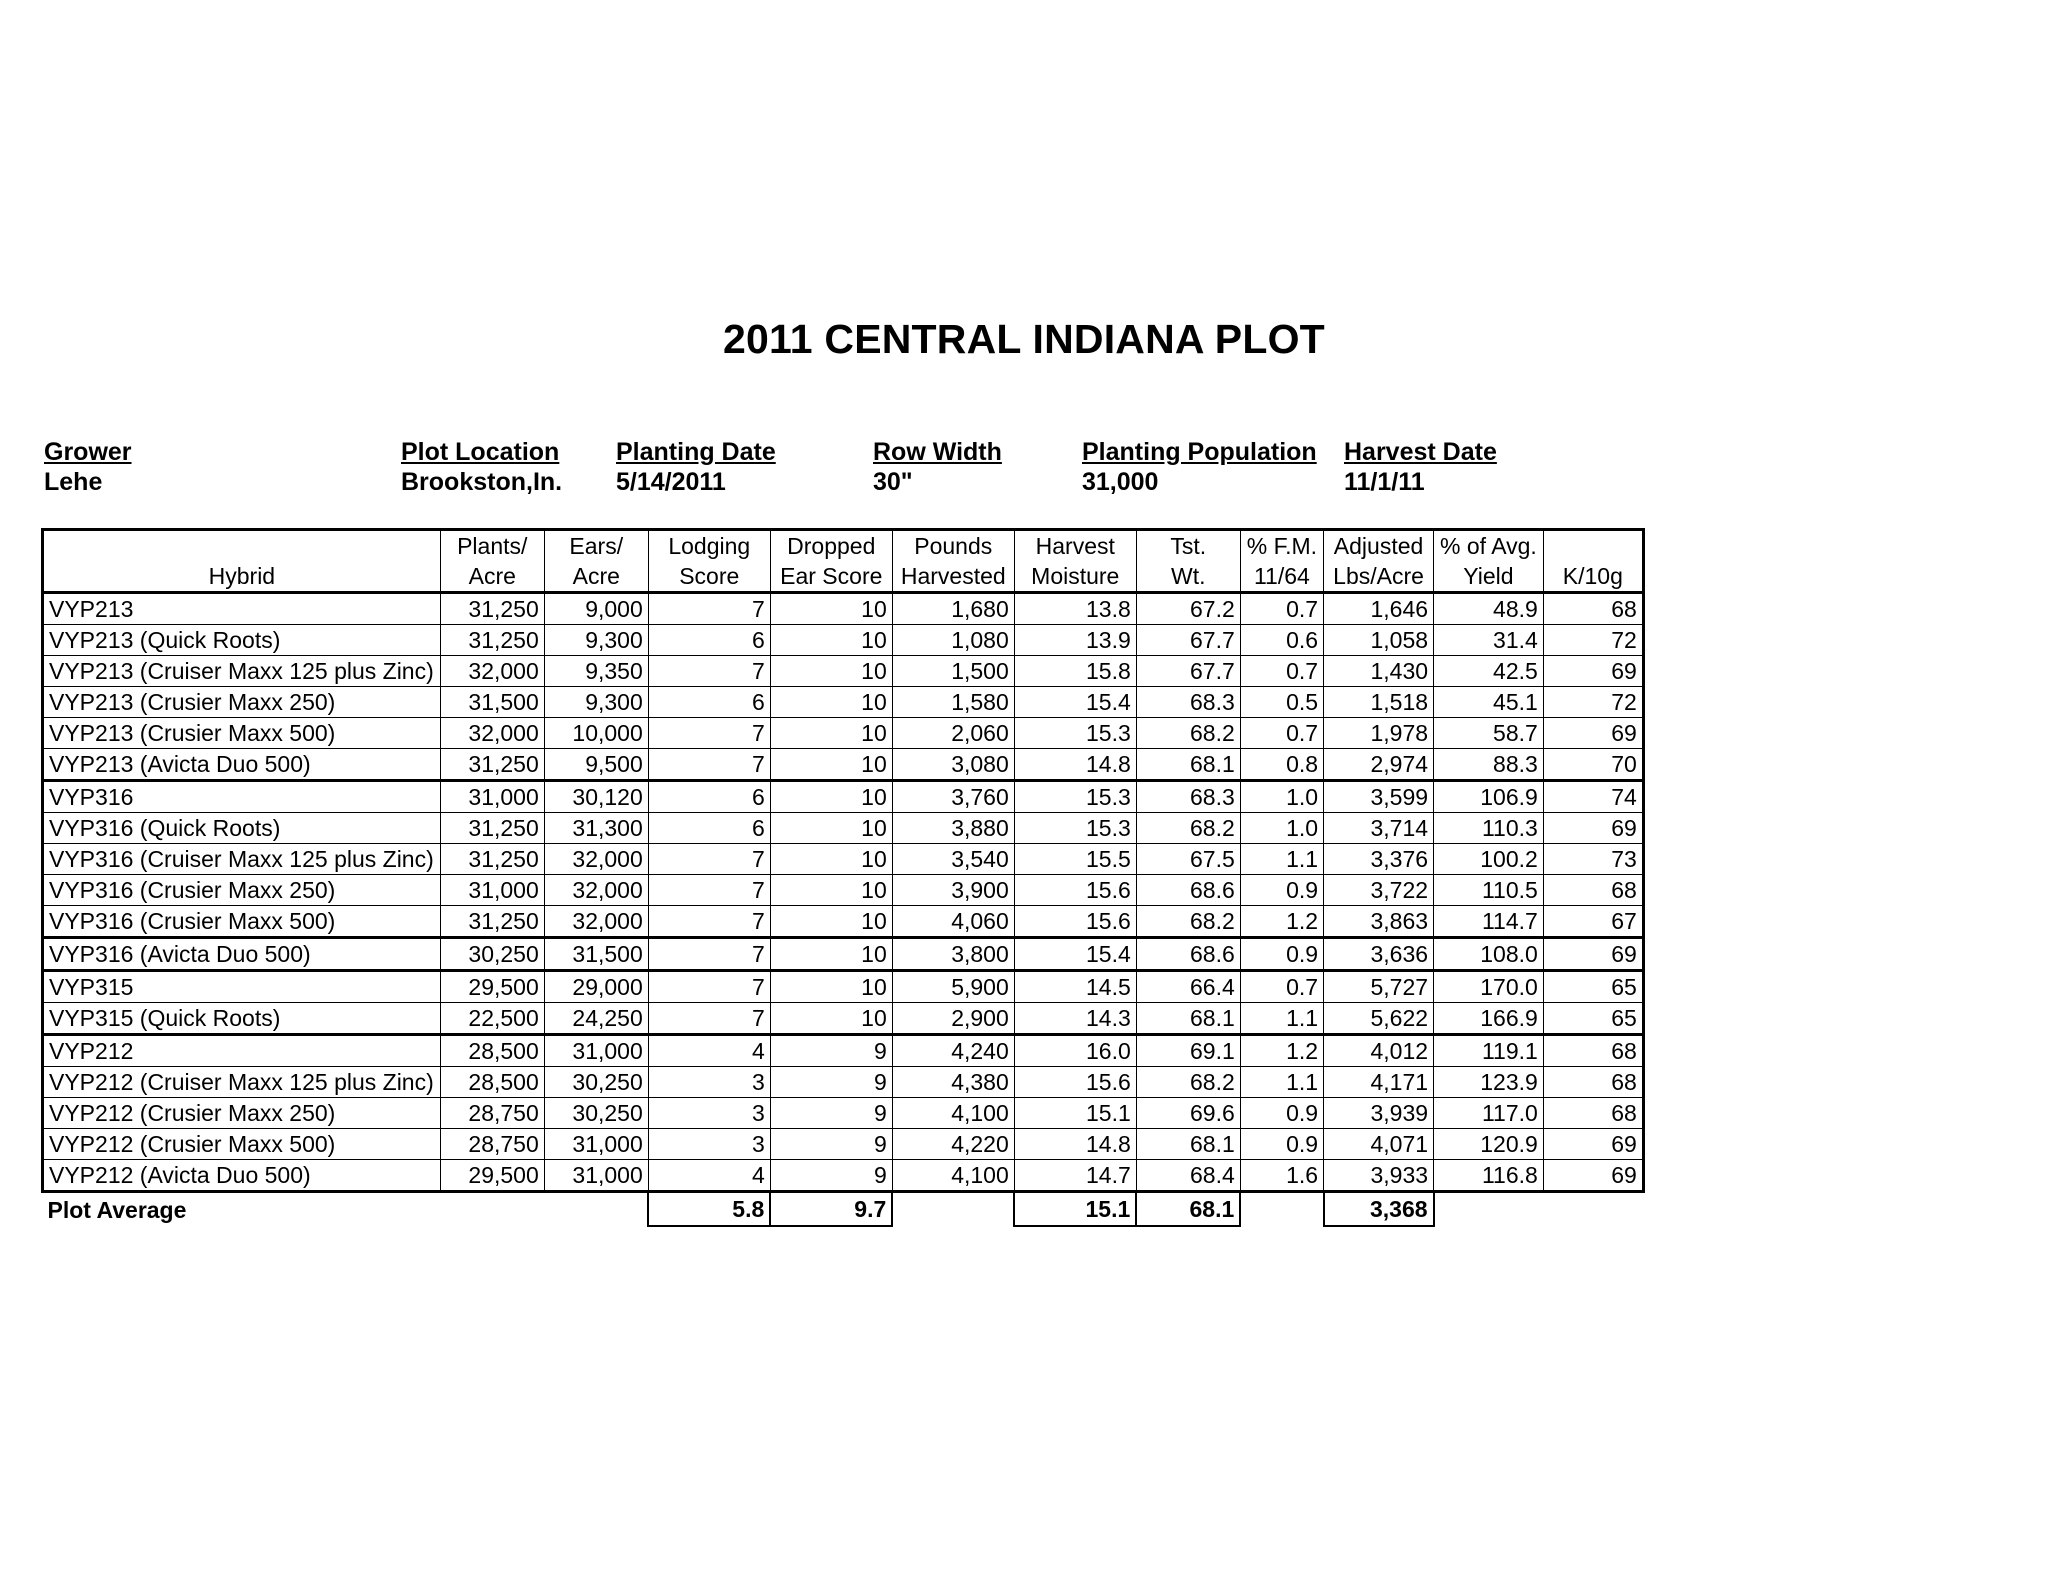  I want to click on cell-hybrid-name: VYP212 (Crusier Maxx 250), so click(241, 1113).